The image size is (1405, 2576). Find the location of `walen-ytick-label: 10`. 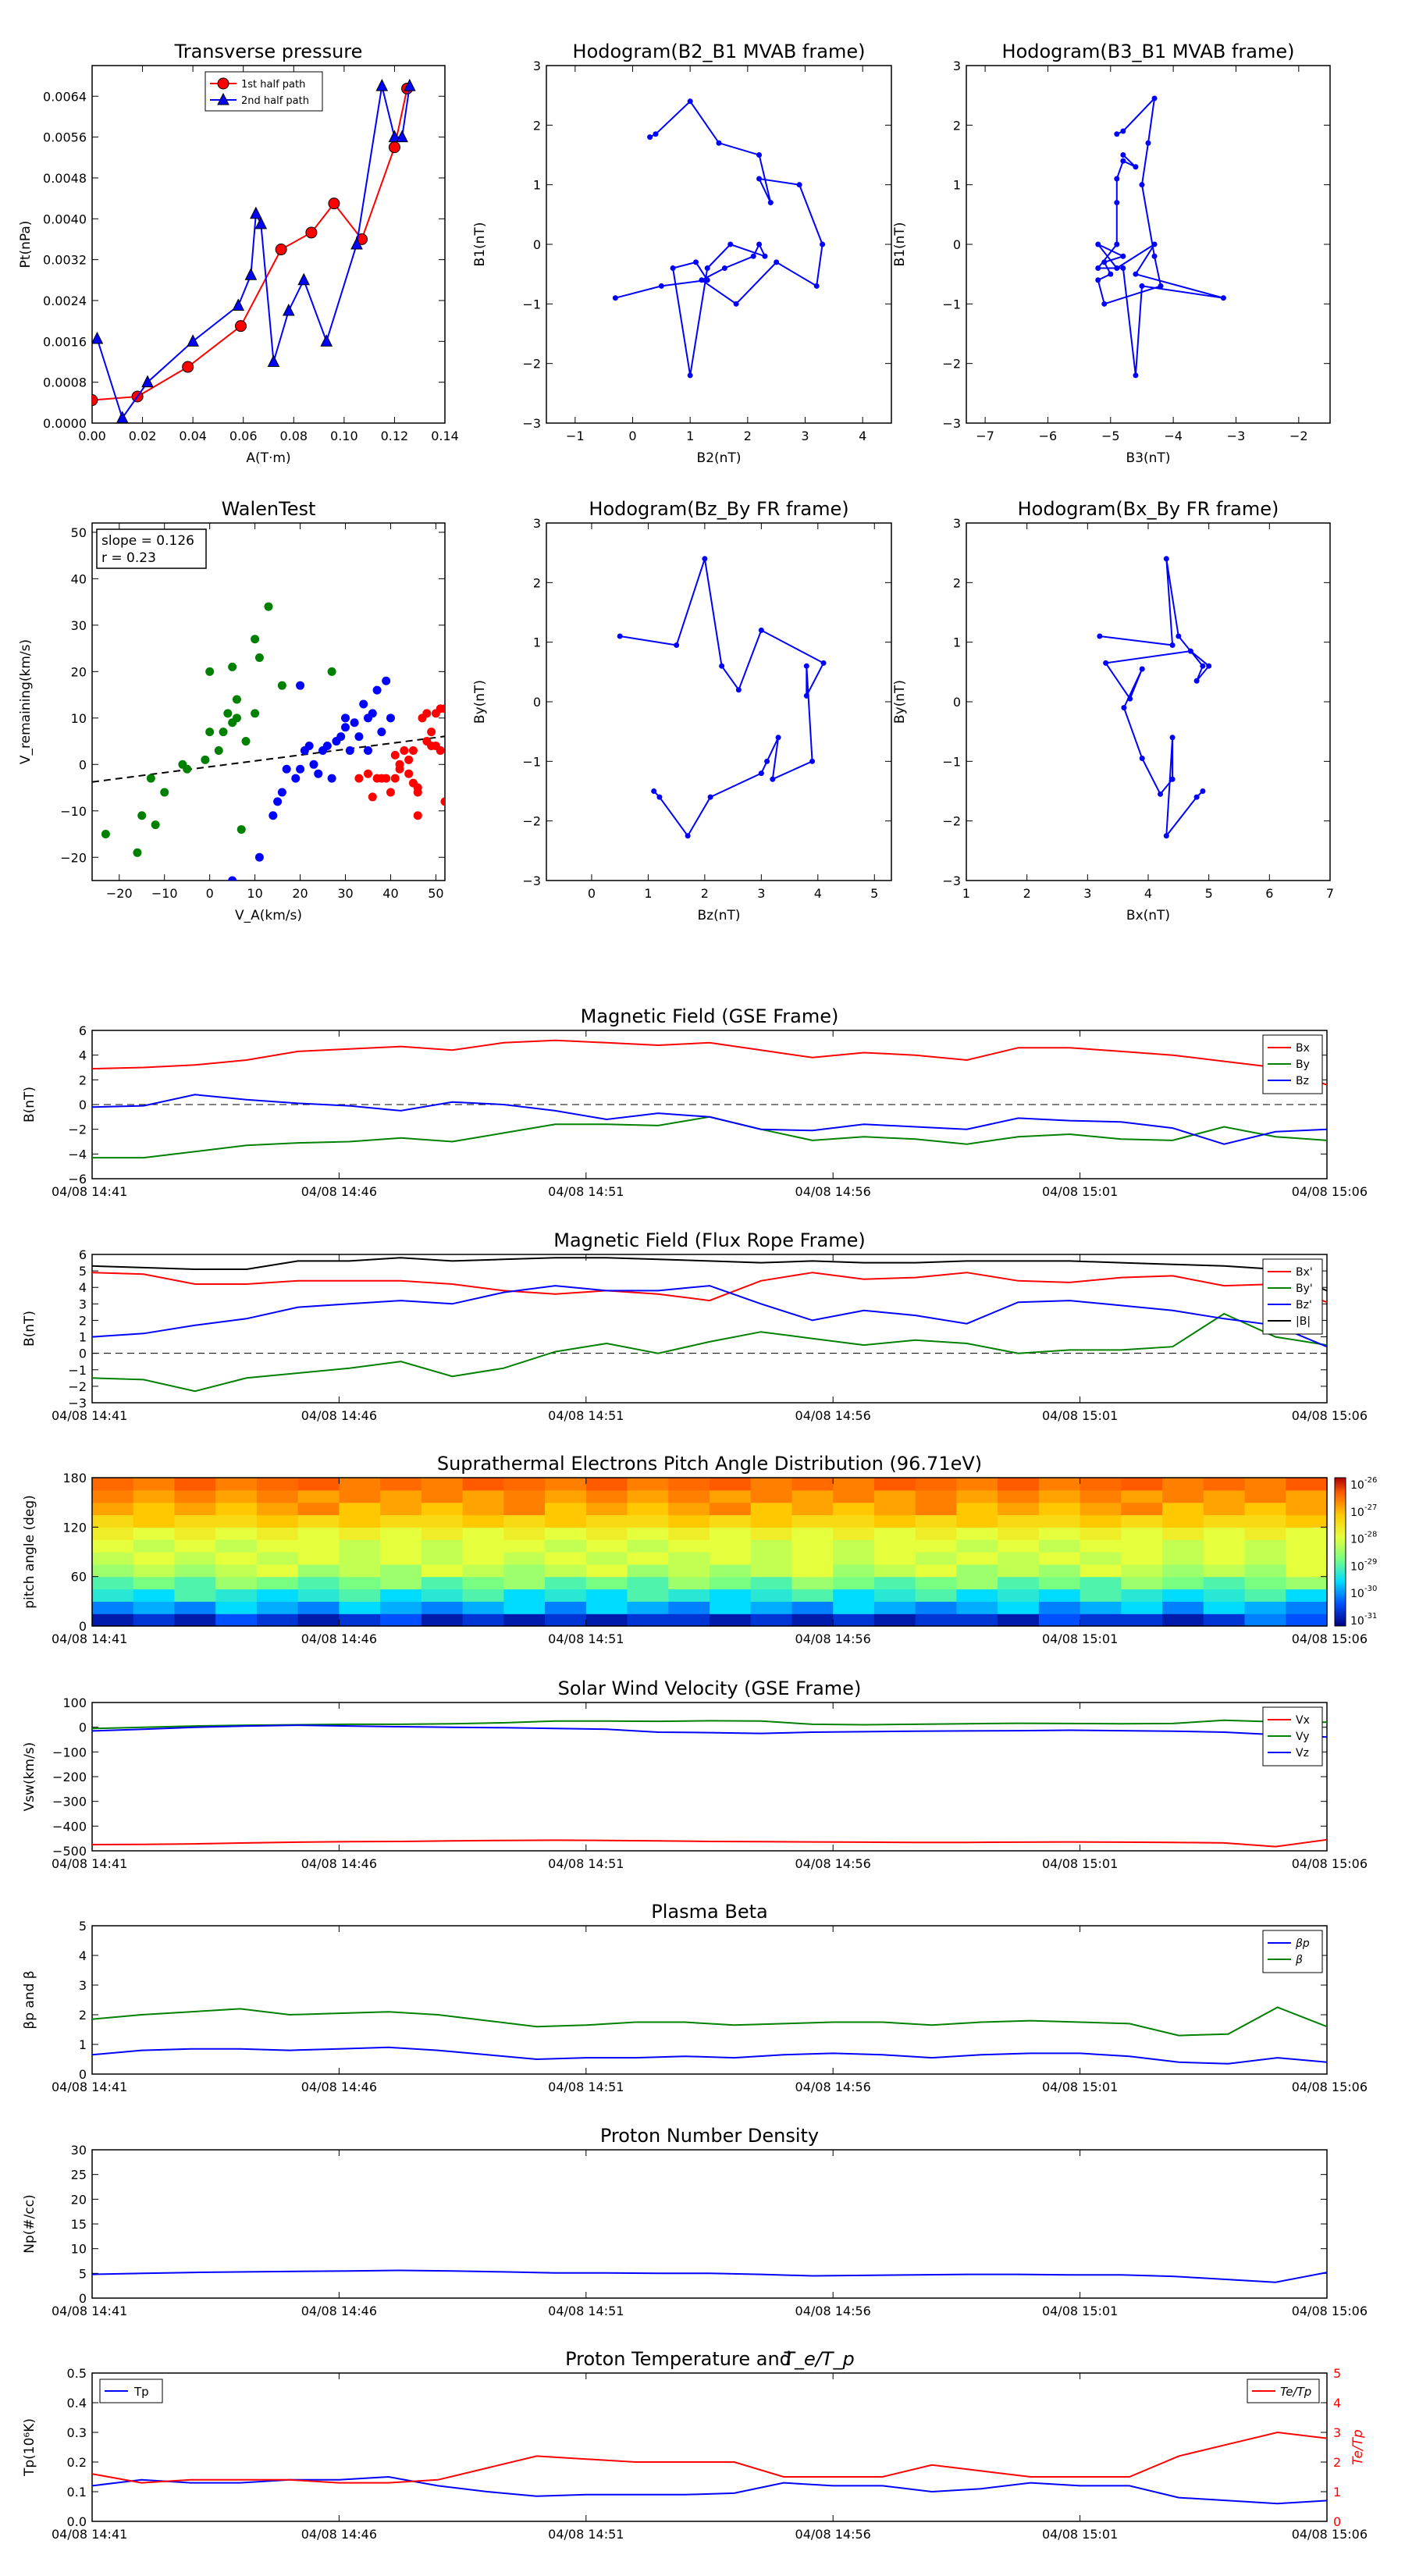

walen-ytick-label: 10 is located at coordinates (79, 718).